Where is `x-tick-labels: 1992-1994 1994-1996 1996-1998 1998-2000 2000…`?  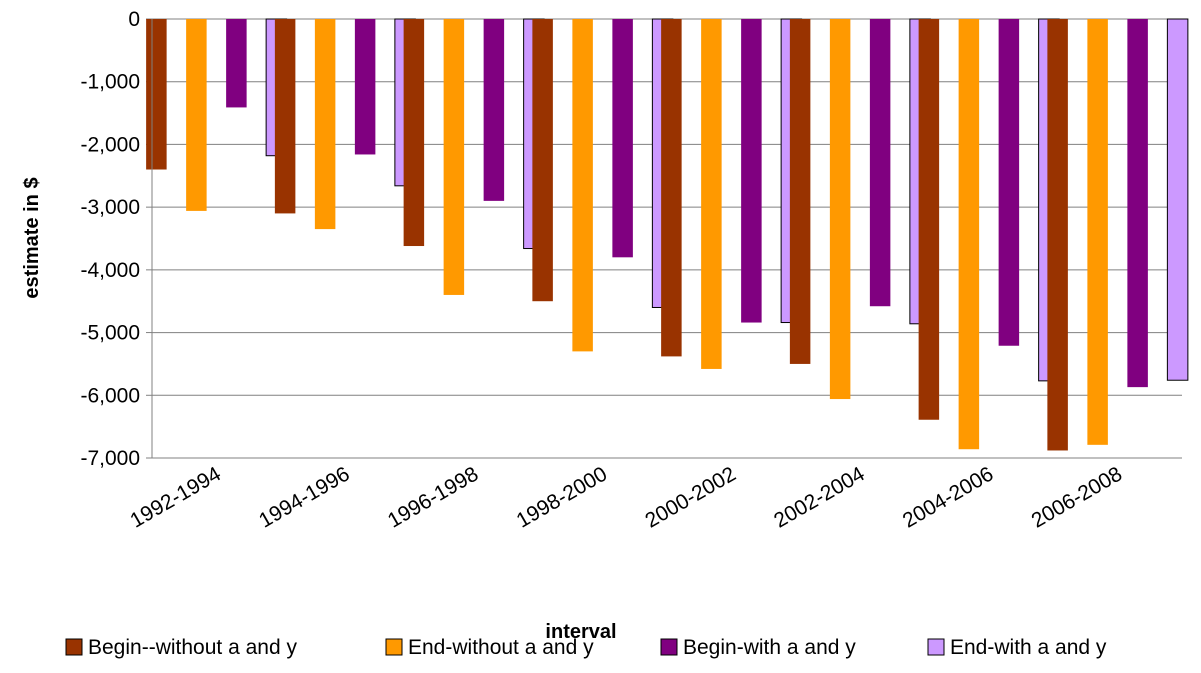 x-tick-labels: 1992-1994 1994-1996 1996-1998 1998-2000 2000… is located at coordinates (626, 497).